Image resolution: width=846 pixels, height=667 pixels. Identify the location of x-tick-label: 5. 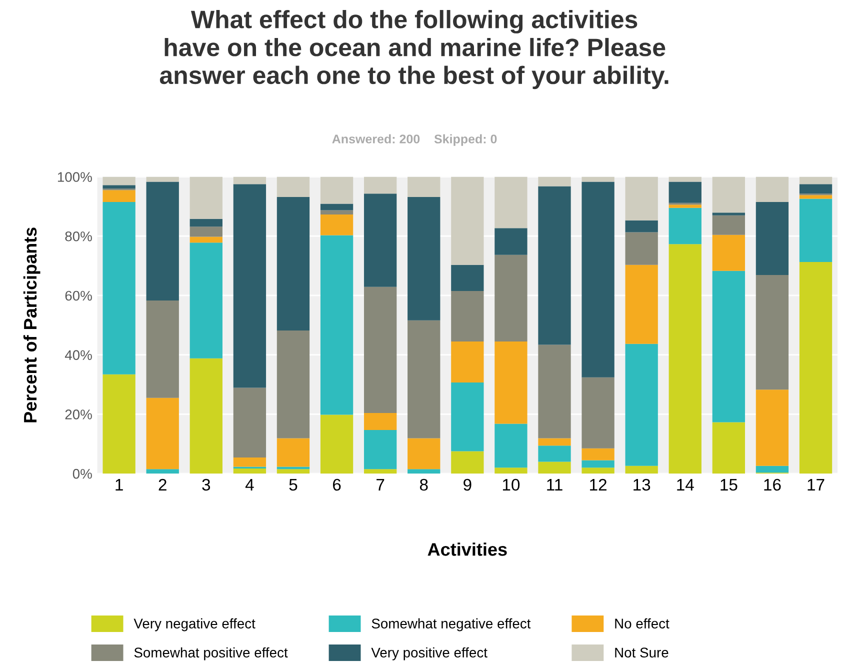
(293, 485).